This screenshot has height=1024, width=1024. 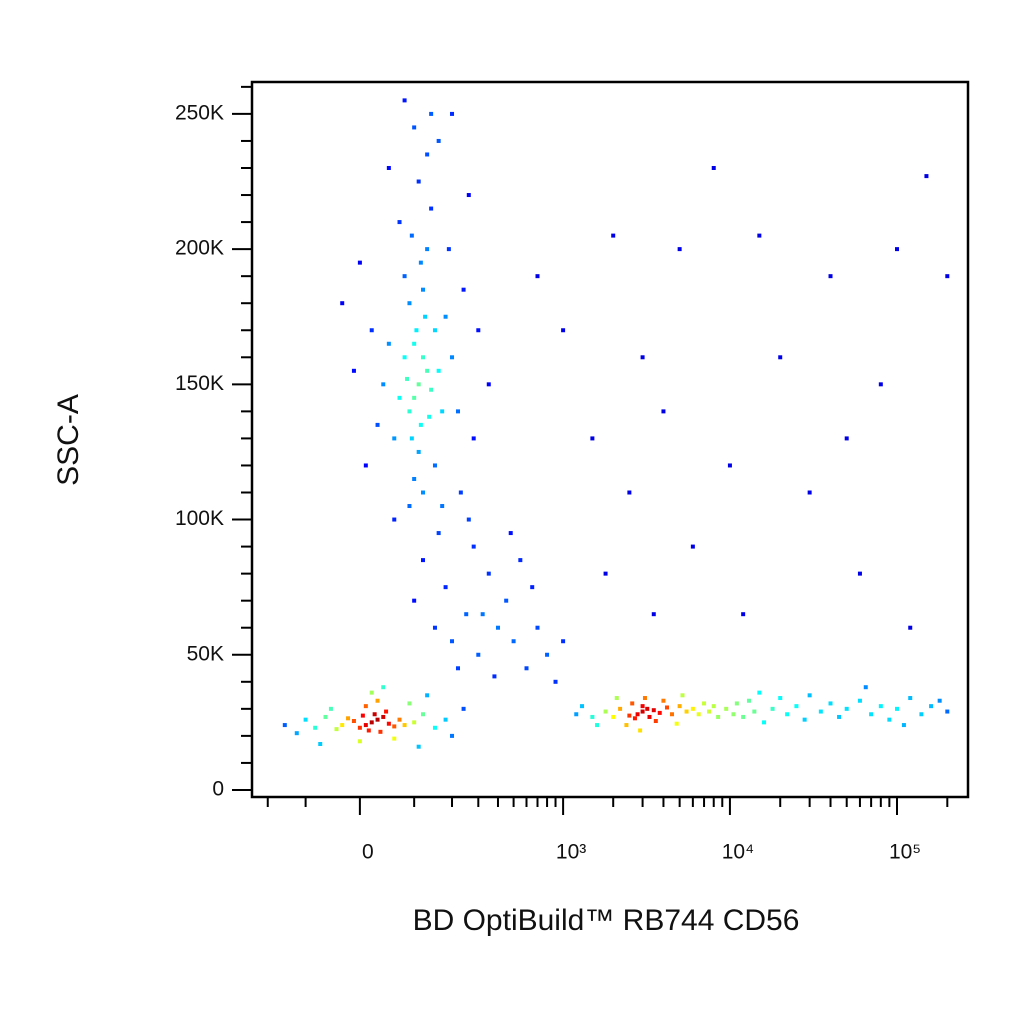 What do you see at coordinates (205, 653) in the screenshot?
I see `y-tick-label: 50K` at bounding box center [205, 653].